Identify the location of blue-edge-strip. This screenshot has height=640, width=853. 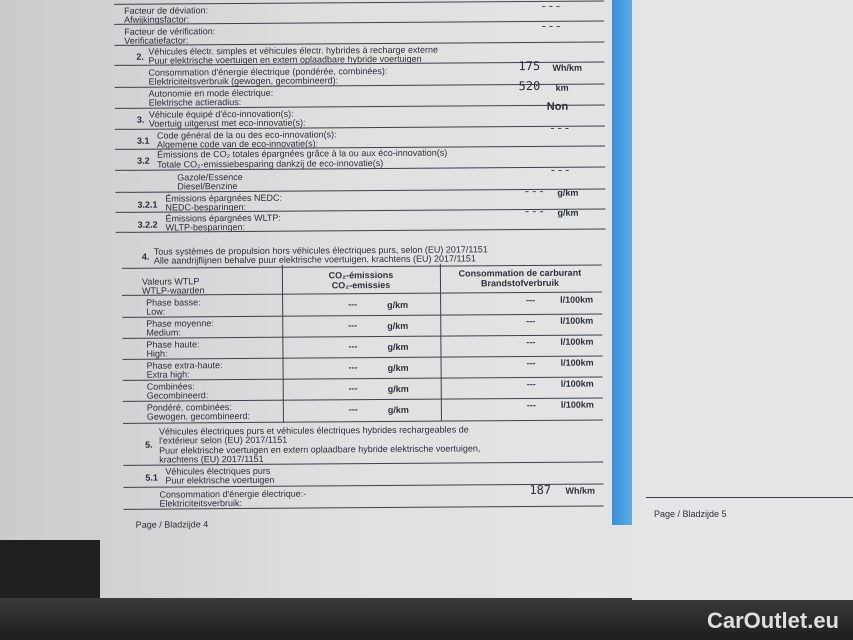
(622, 262).